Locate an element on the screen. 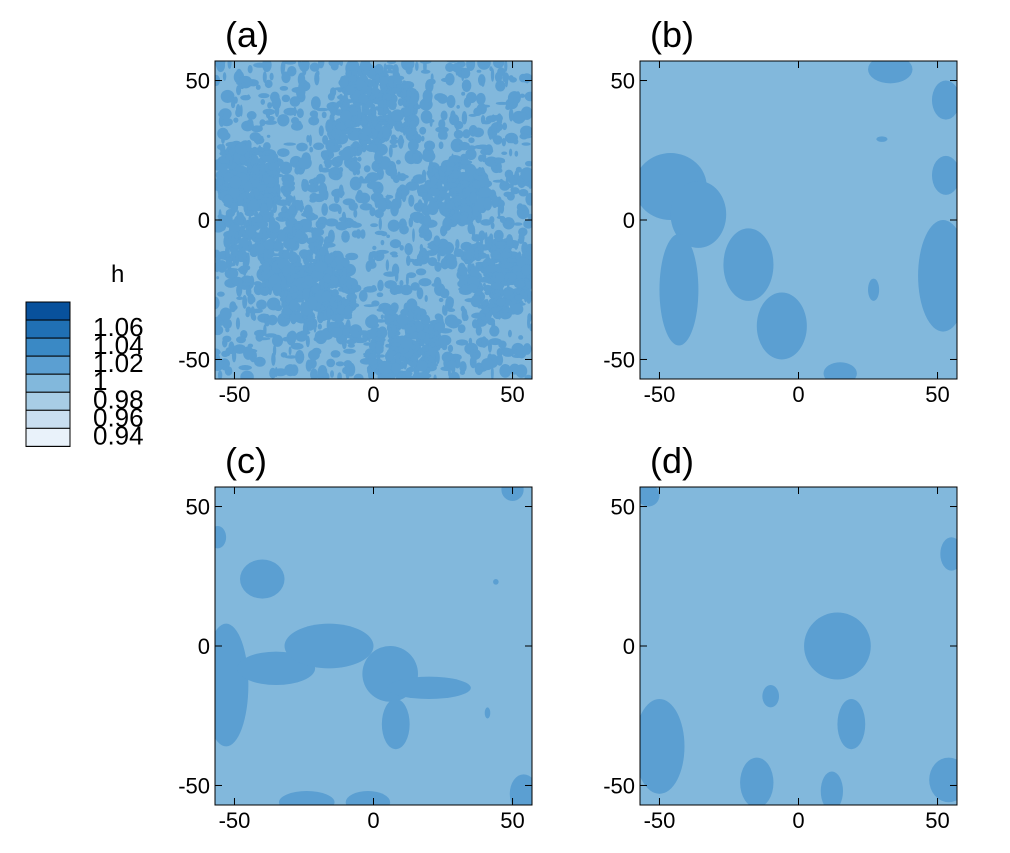  x-tick-label: 50 is located at coordinates (512, 394).